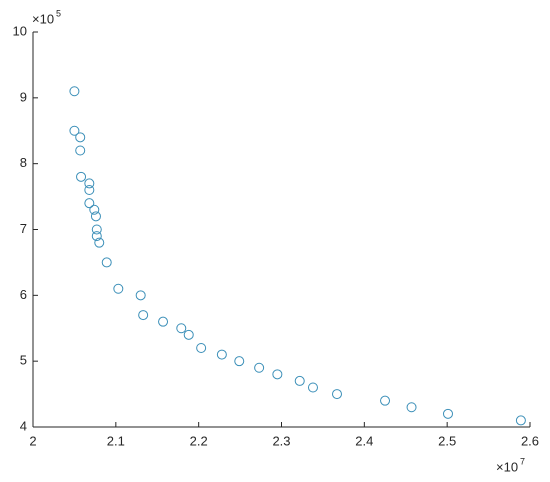 The height and width of the screenshot is (482, 550). What do you see at coordinates (199, 440) in the screenshot?
I see `x-tick-label: 2.2` at bounding box center [199, 440].